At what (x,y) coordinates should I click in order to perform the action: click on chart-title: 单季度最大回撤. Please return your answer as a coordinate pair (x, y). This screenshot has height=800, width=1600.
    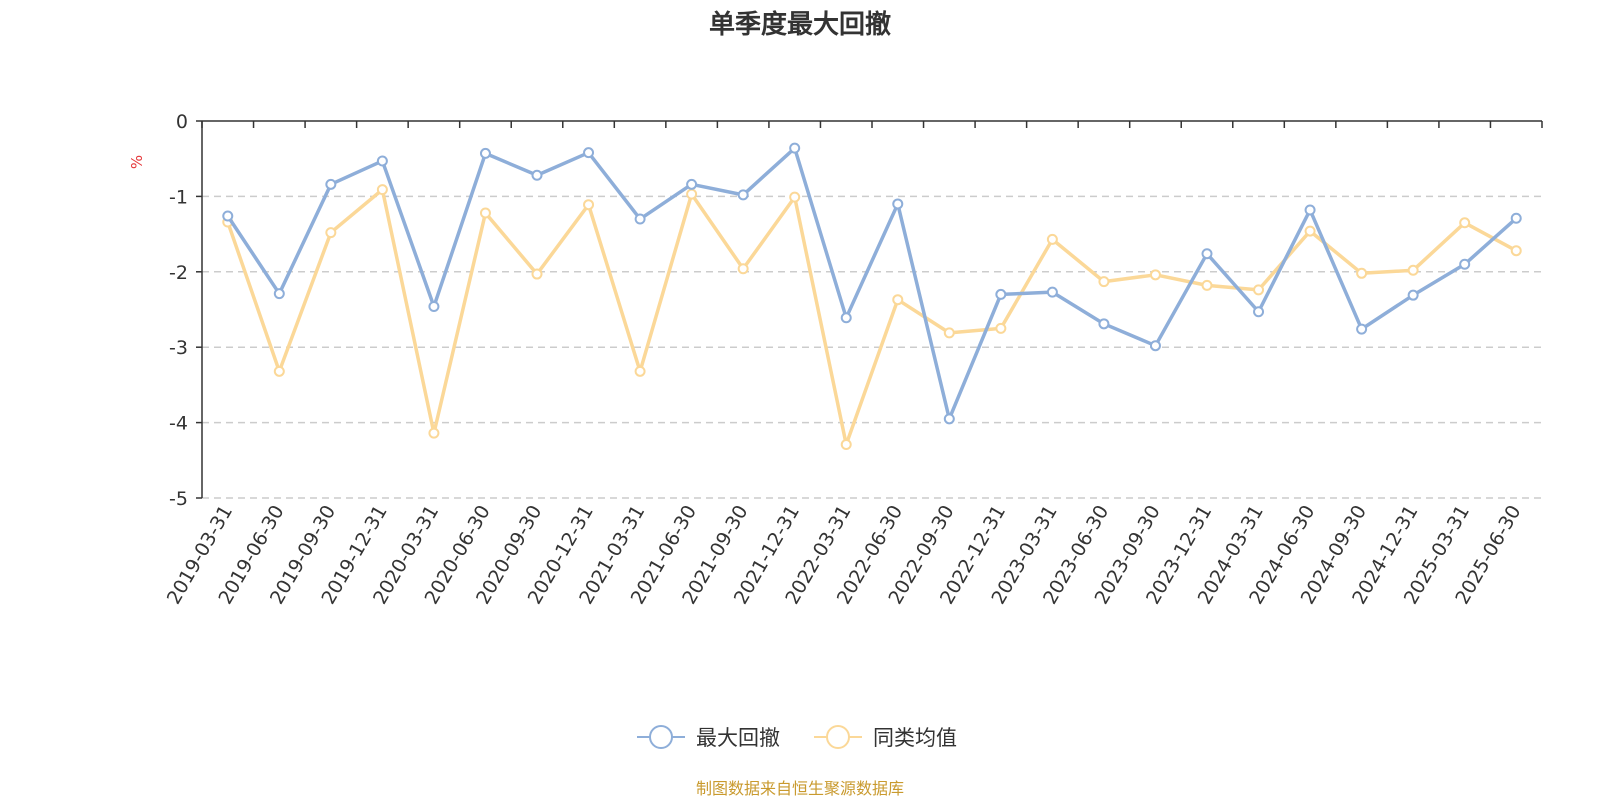
    Looking at the image, I should click on (800, 24).